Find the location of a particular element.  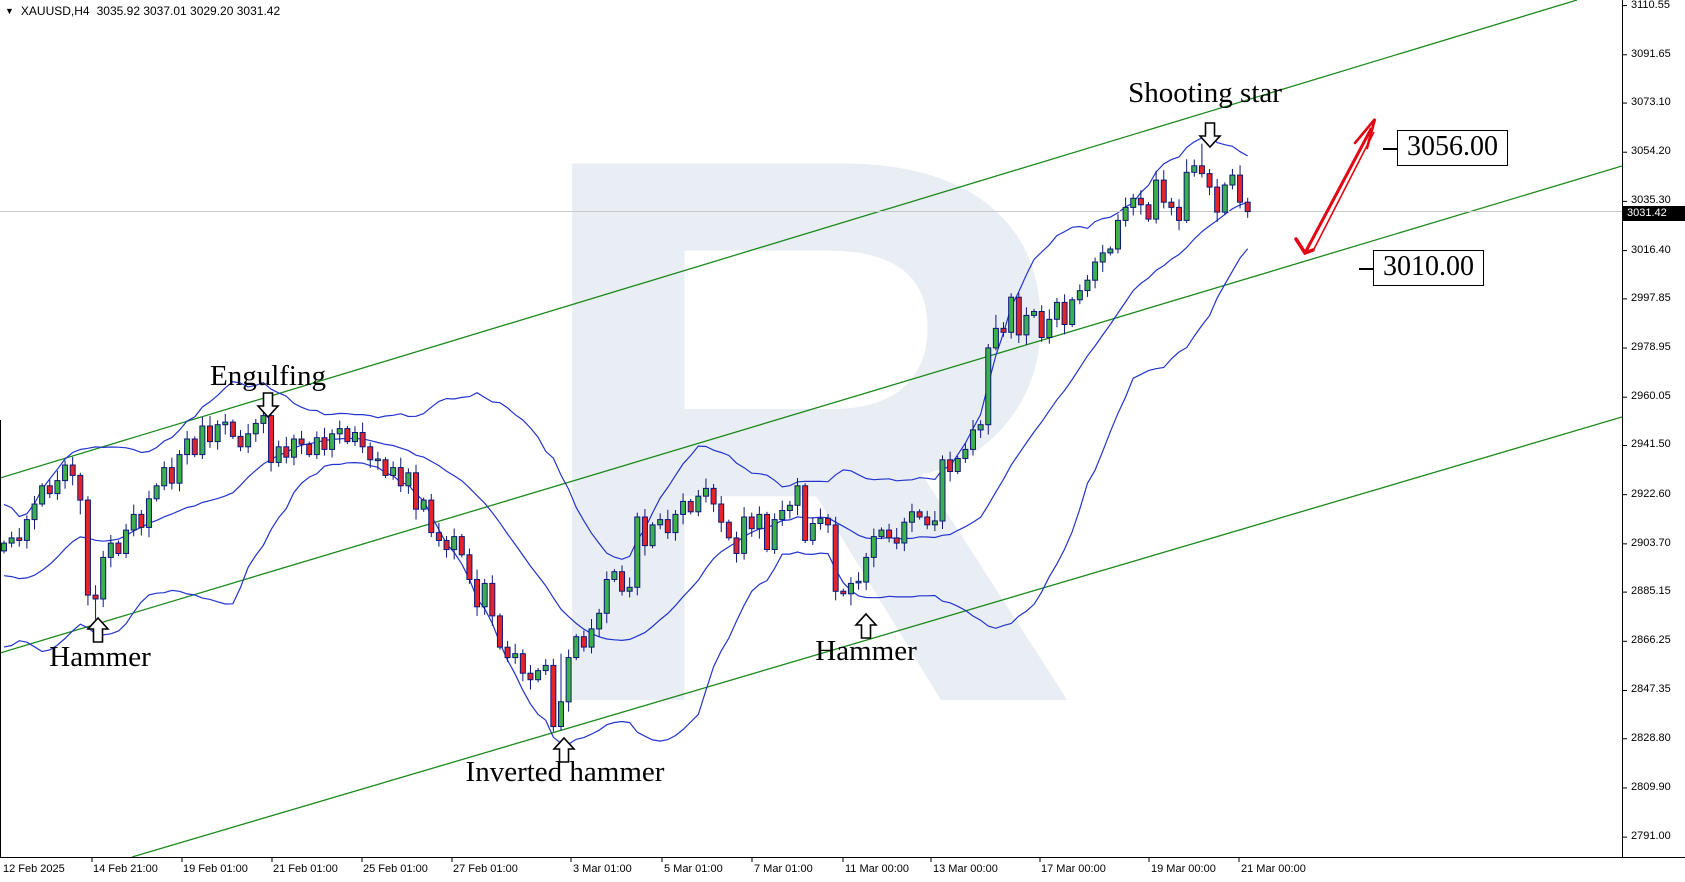

annotation-hammer-mid: Hammer is located at coordinates (866, 651).